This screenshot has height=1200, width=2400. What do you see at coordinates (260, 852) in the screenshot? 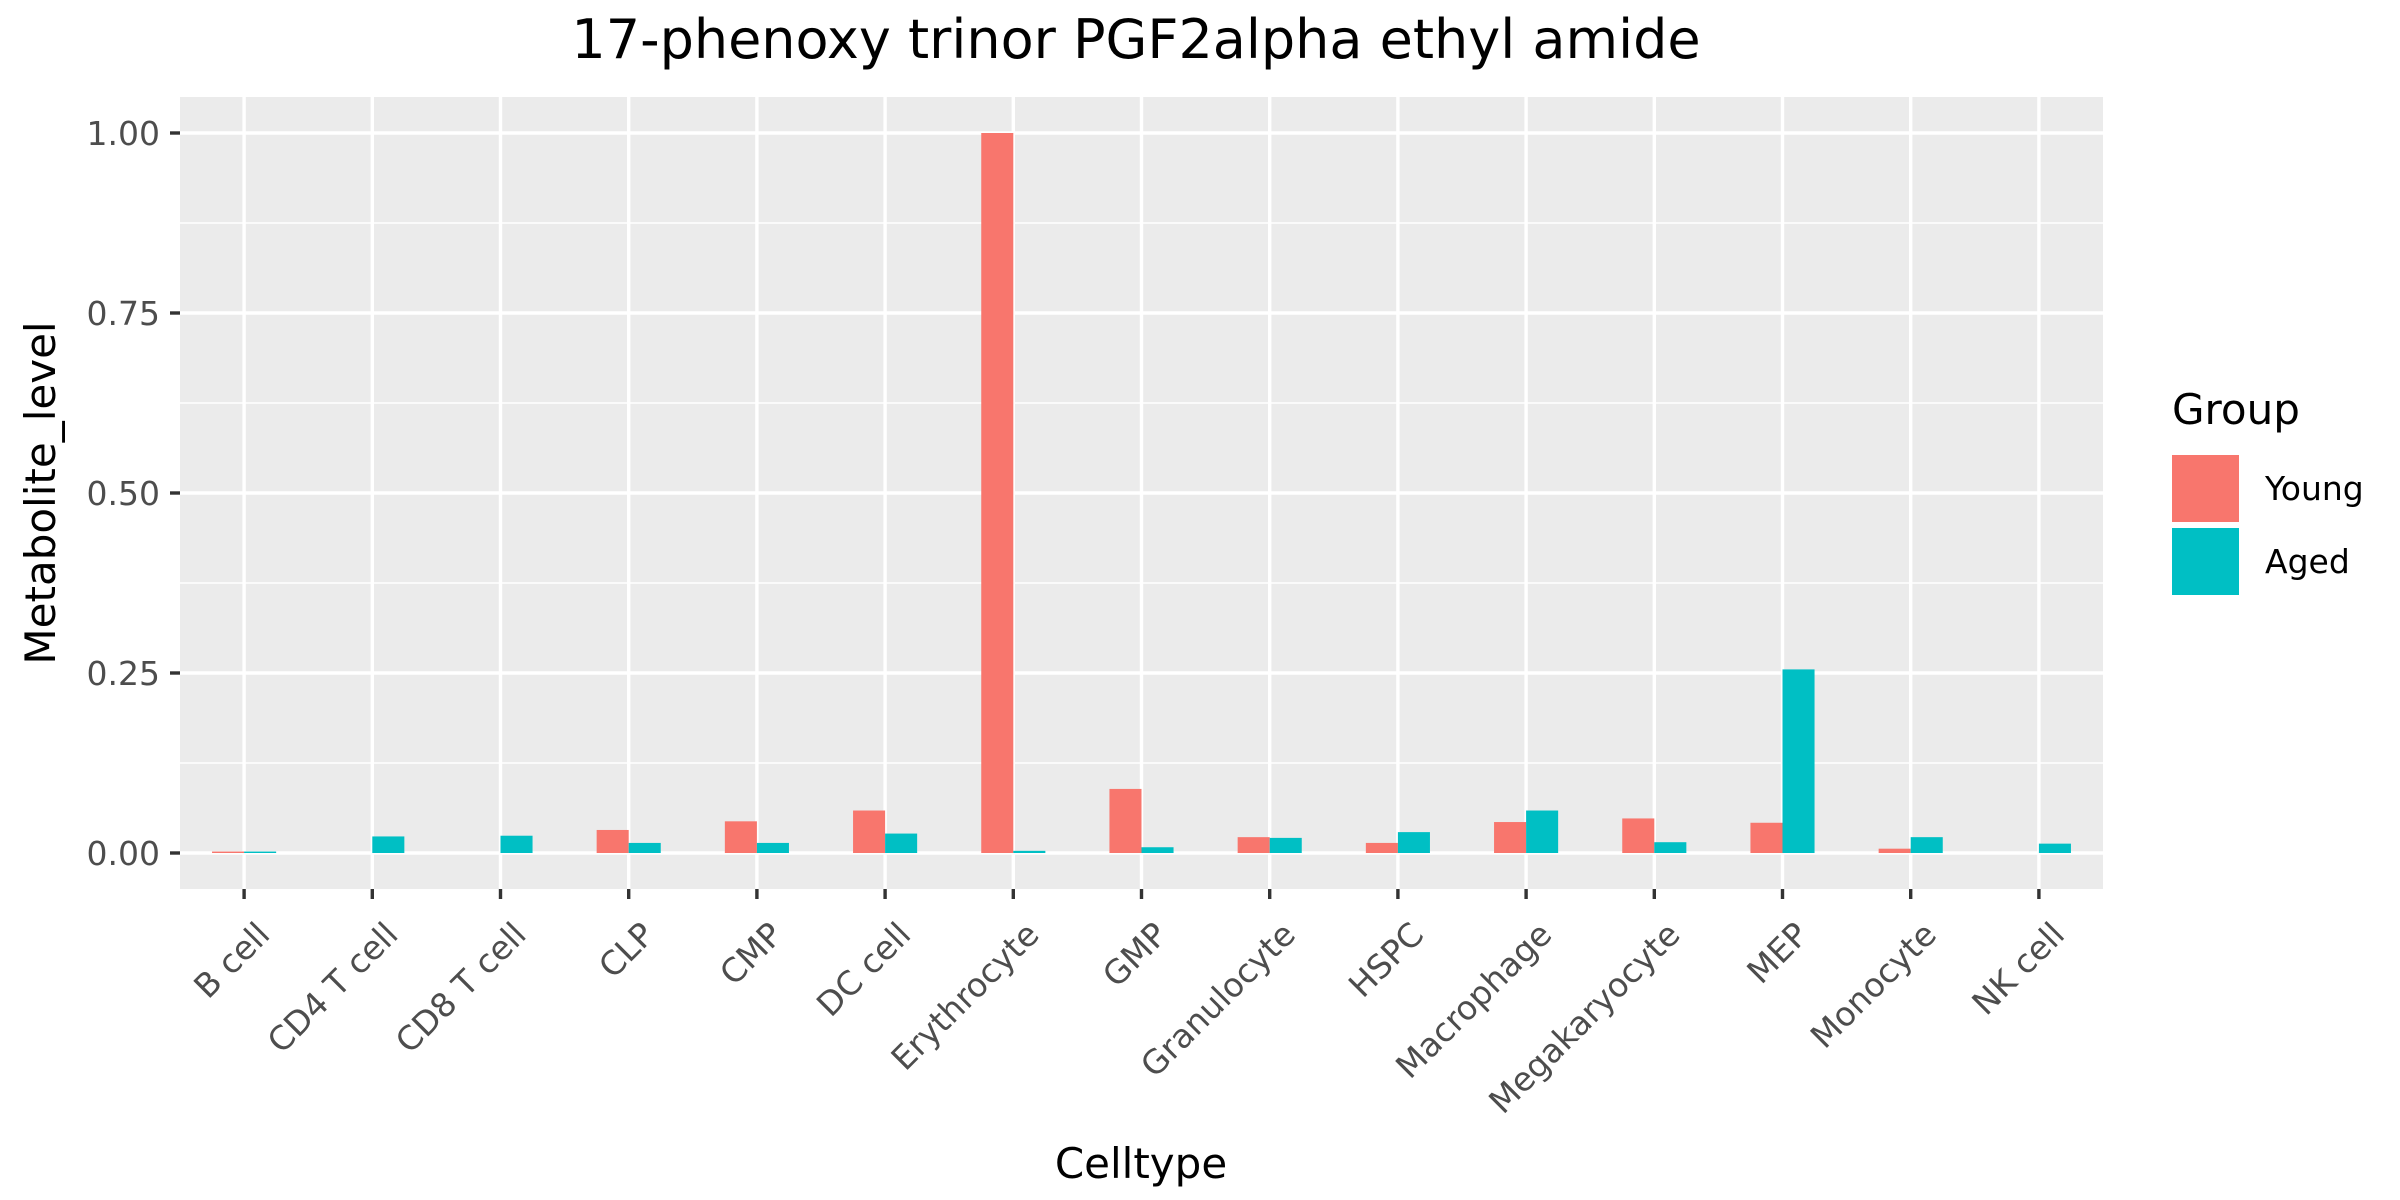
I see `bar-aged-b-cell` at bounding box center [260, 852].